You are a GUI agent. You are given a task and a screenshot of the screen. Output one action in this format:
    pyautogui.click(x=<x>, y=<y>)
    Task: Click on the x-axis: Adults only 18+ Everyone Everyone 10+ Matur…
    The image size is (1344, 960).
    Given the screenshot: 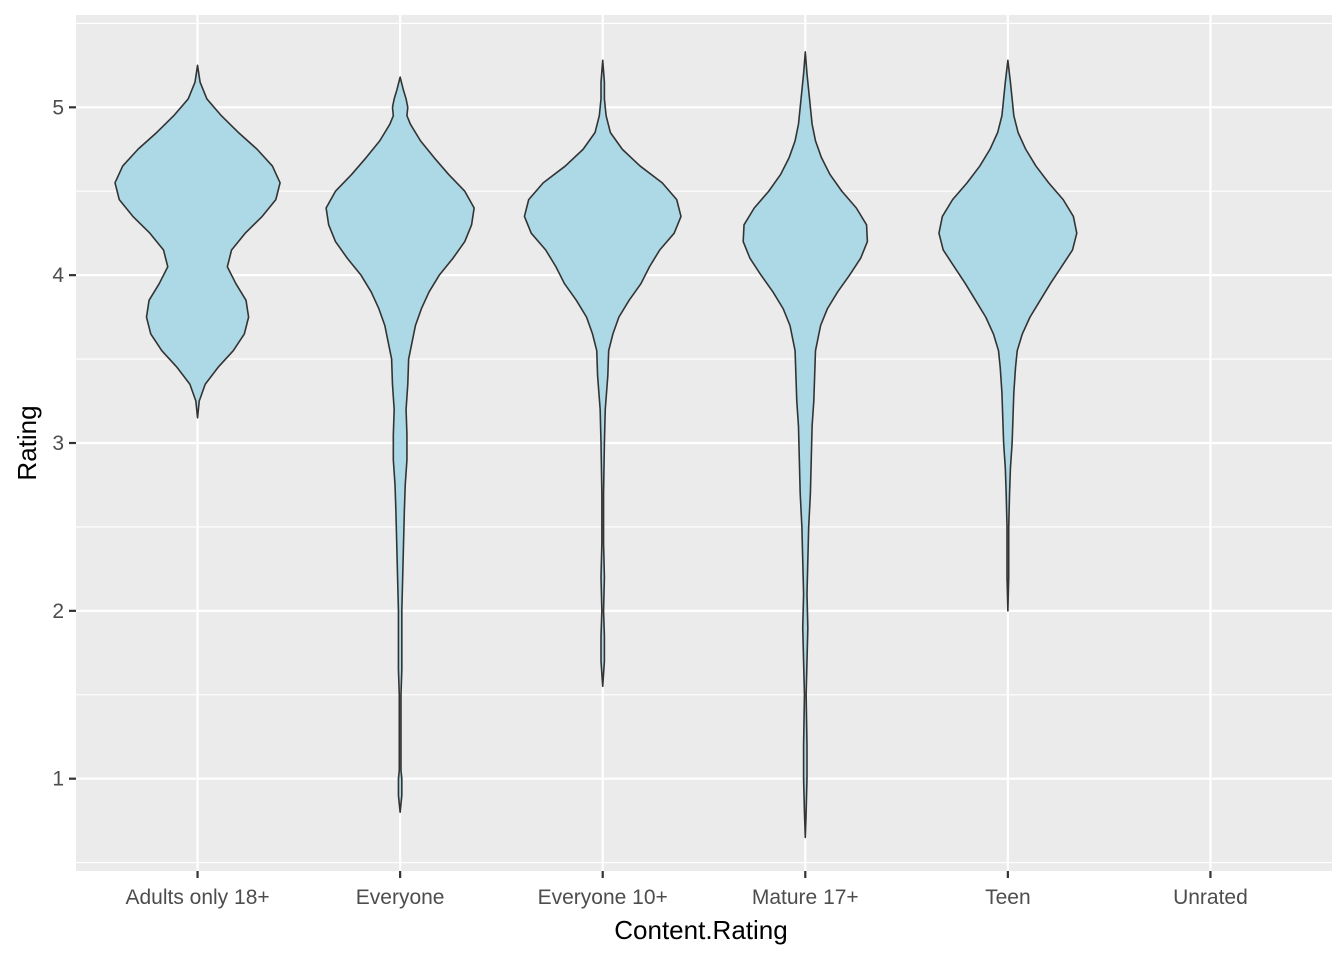 What is the action you would take?
    pyautogui.click(x=686, y=890)
    